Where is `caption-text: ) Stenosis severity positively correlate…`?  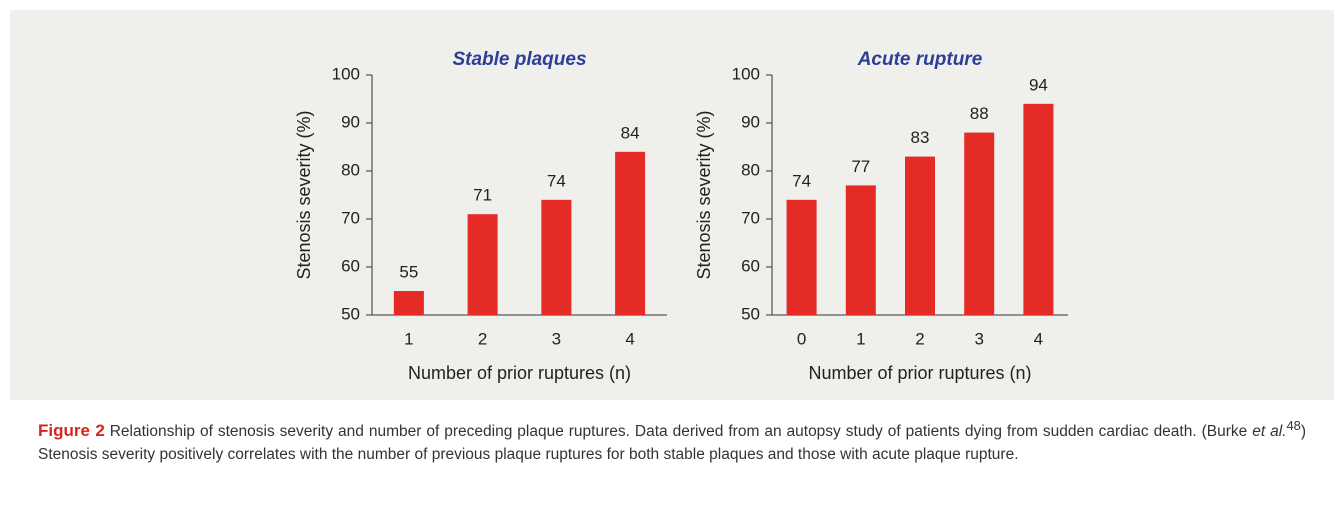 caption-text: ) Stenosis severity positively correlate… is located at coordinates (672, 443).